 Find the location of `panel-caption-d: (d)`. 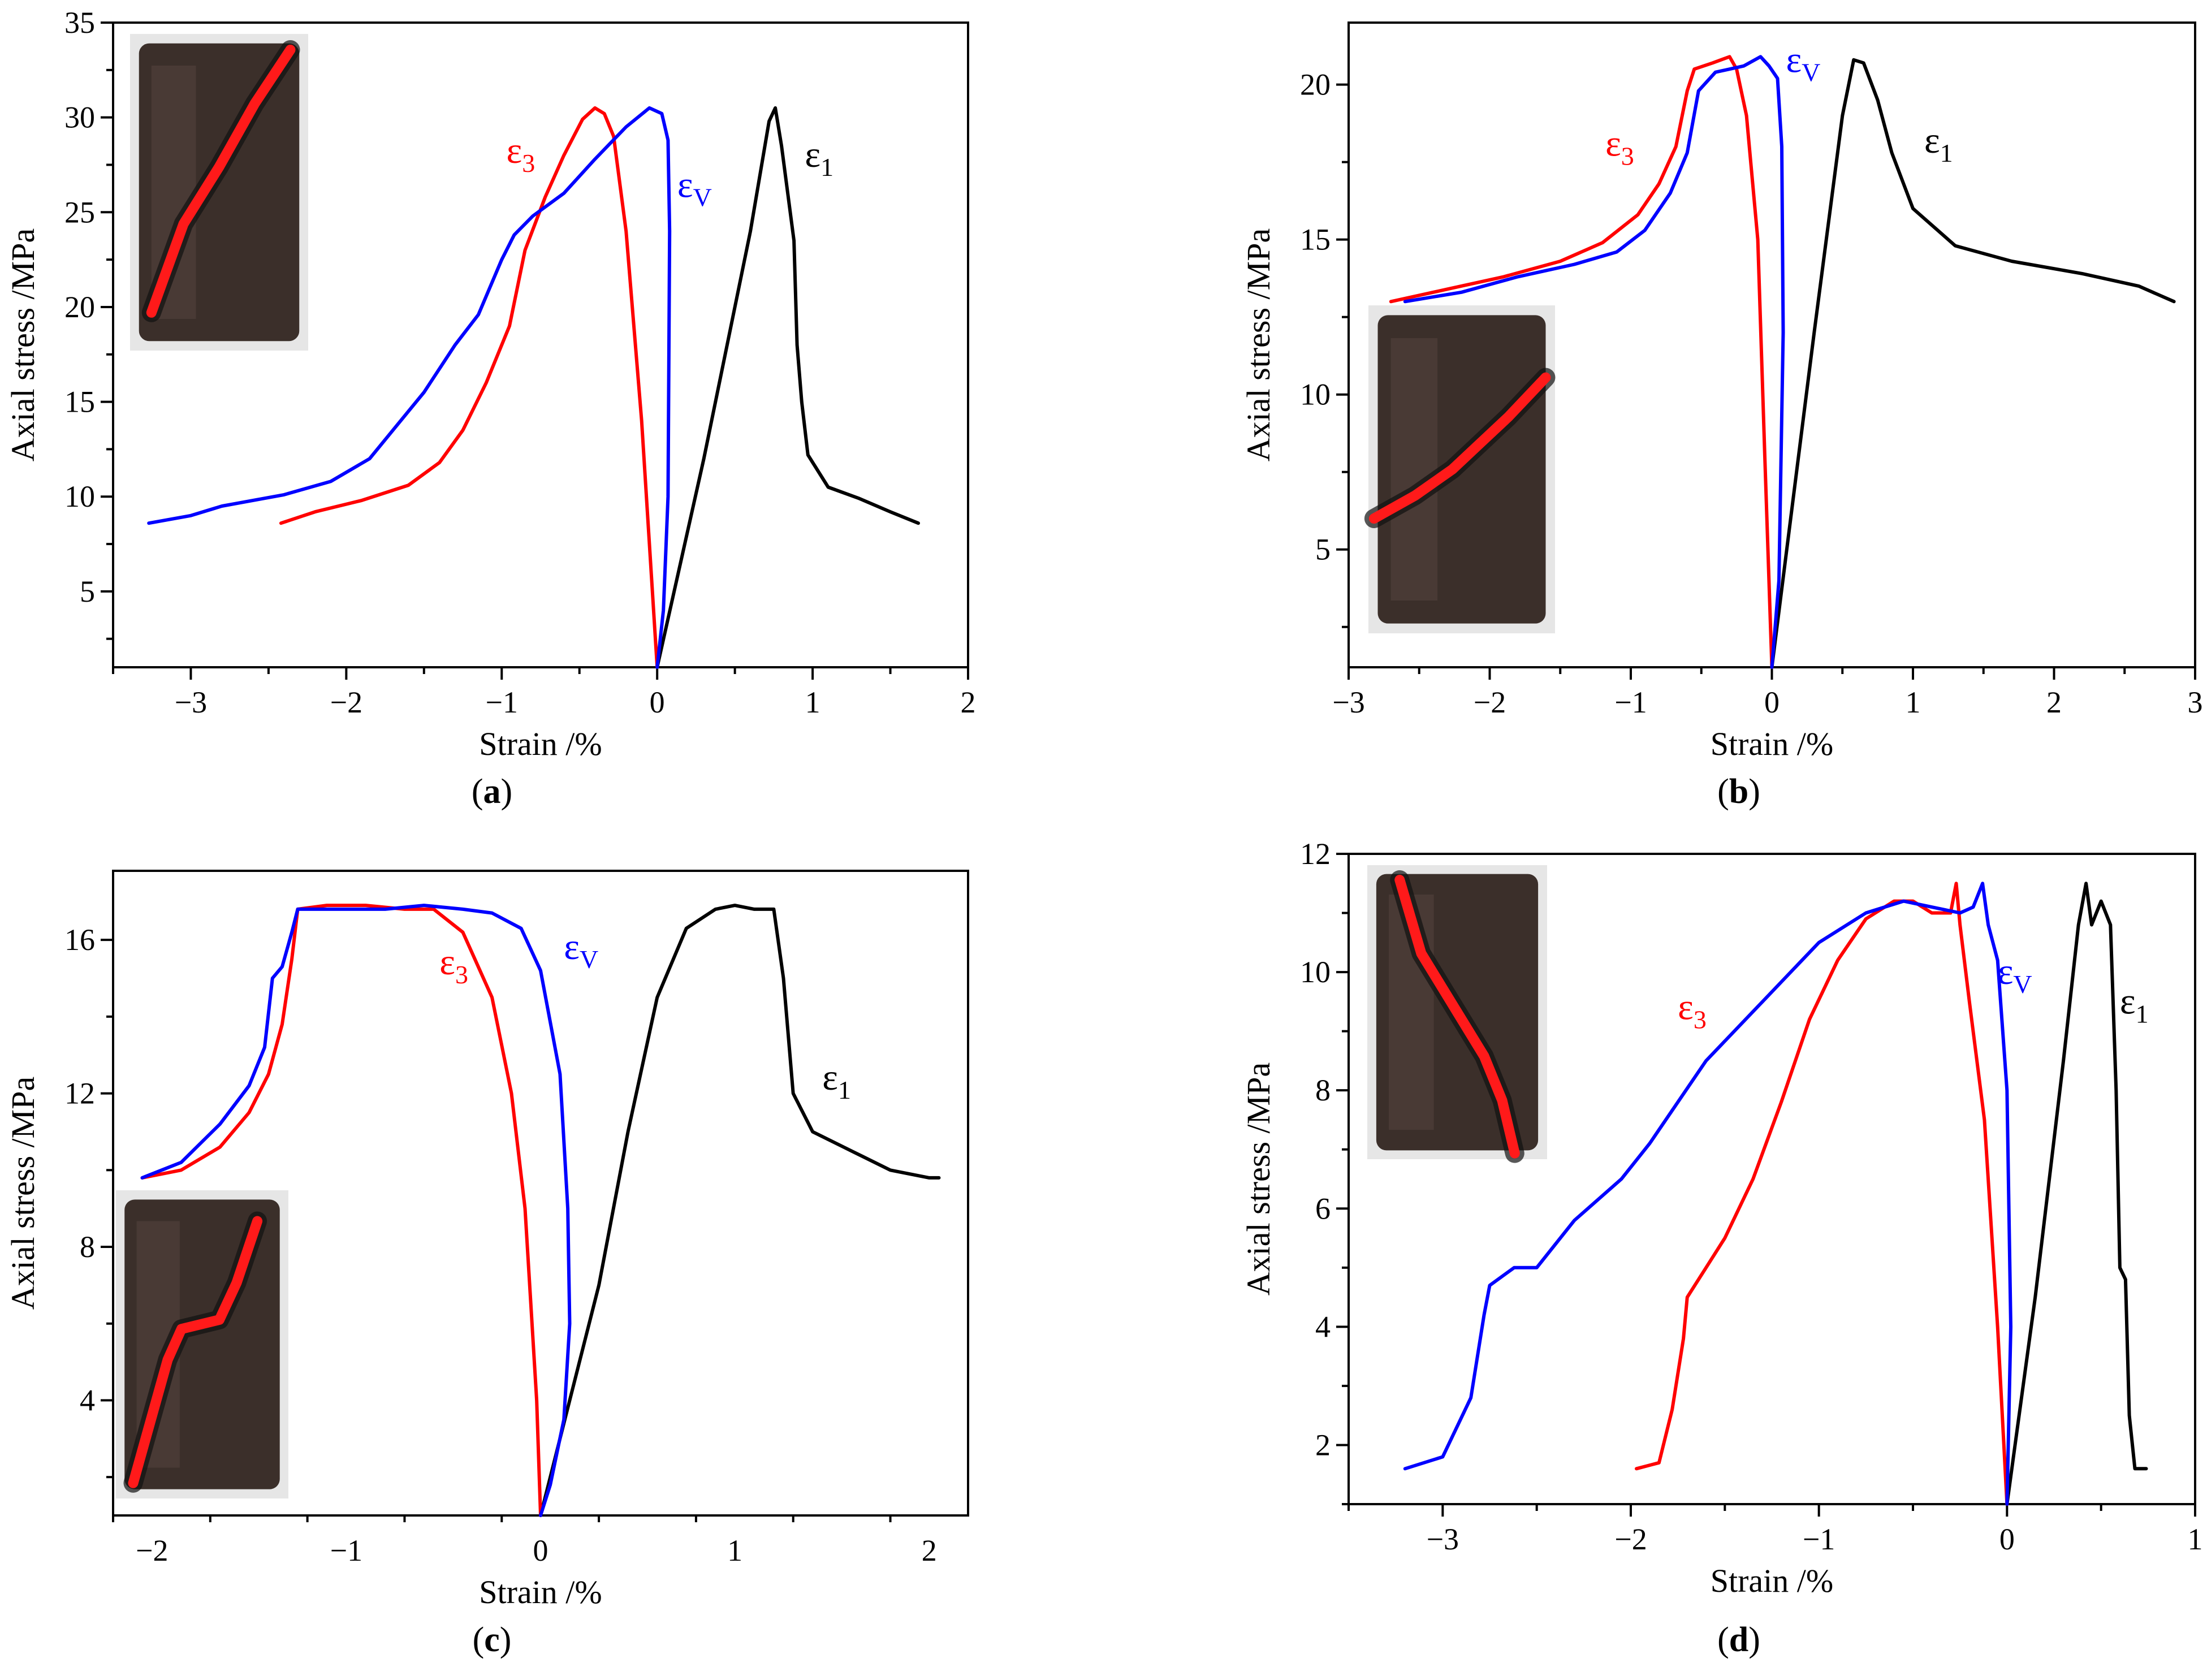

panel-caption-d: (d) is located at coordinates (1738, 1640).